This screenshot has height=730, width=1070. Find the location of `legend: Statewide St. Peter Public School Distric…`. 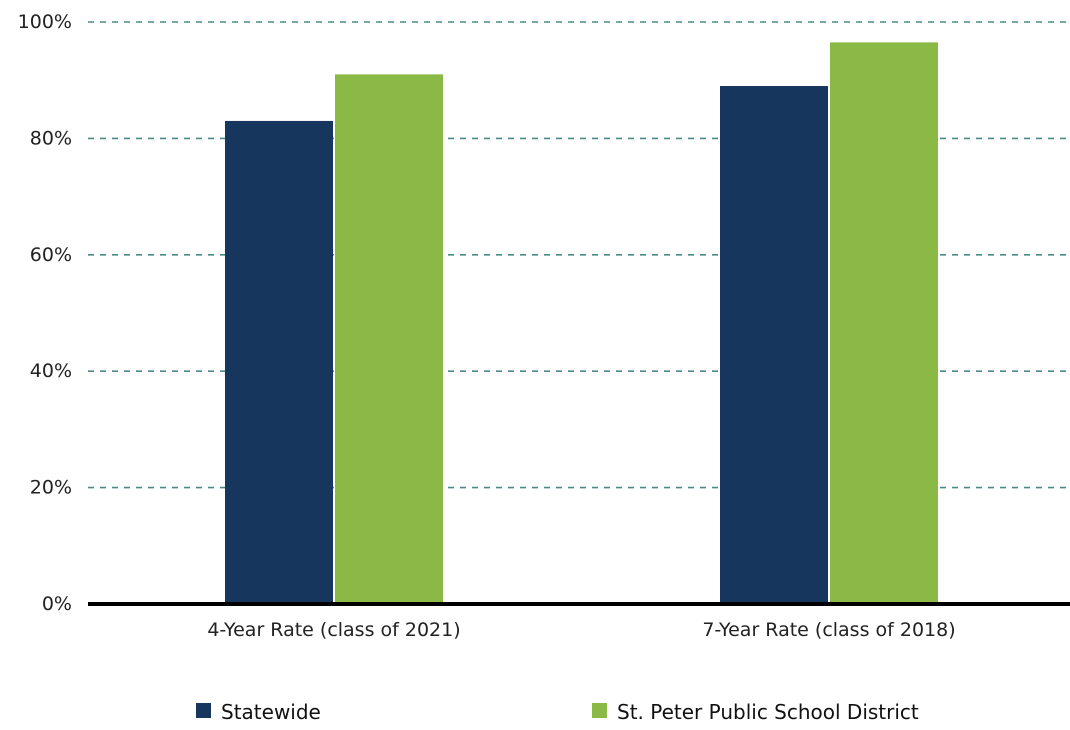

legend: Statewide St. Peter Public School Distric… is located at coordinates (557, 712).